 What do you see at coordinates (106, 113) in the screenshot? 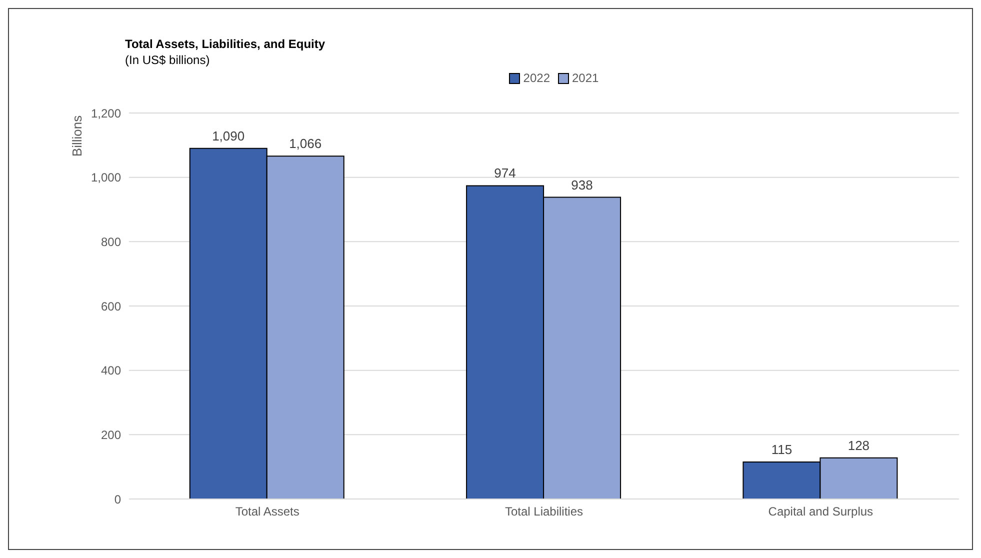
I see `y-tick-label: 1,200` at bounding box center [106, 113].